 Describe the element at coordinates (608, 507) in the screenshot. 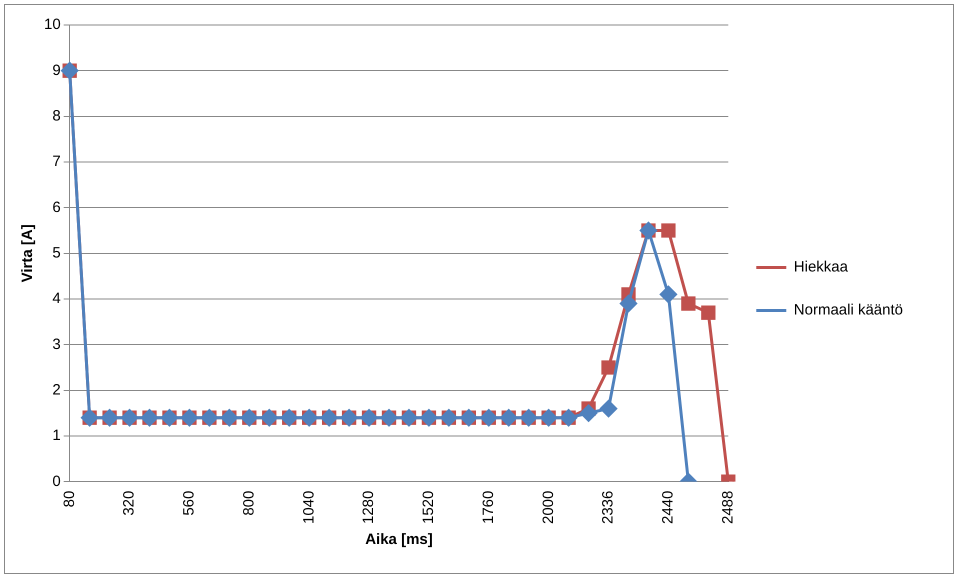

I see `x-tick-label: 2336` at that location.